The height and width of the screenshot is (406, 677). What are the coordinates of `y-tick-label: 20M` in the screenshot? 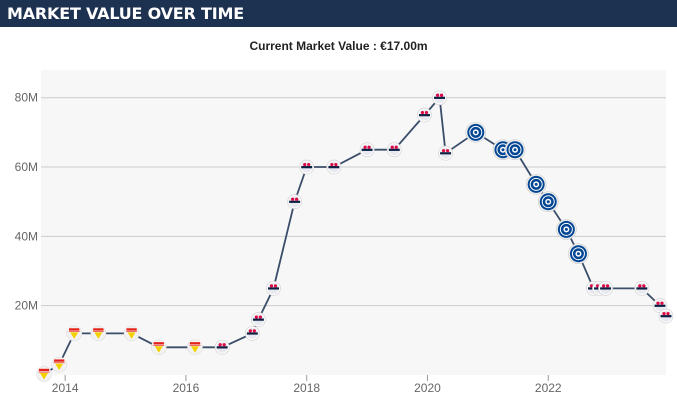 It's located at (26, 306).